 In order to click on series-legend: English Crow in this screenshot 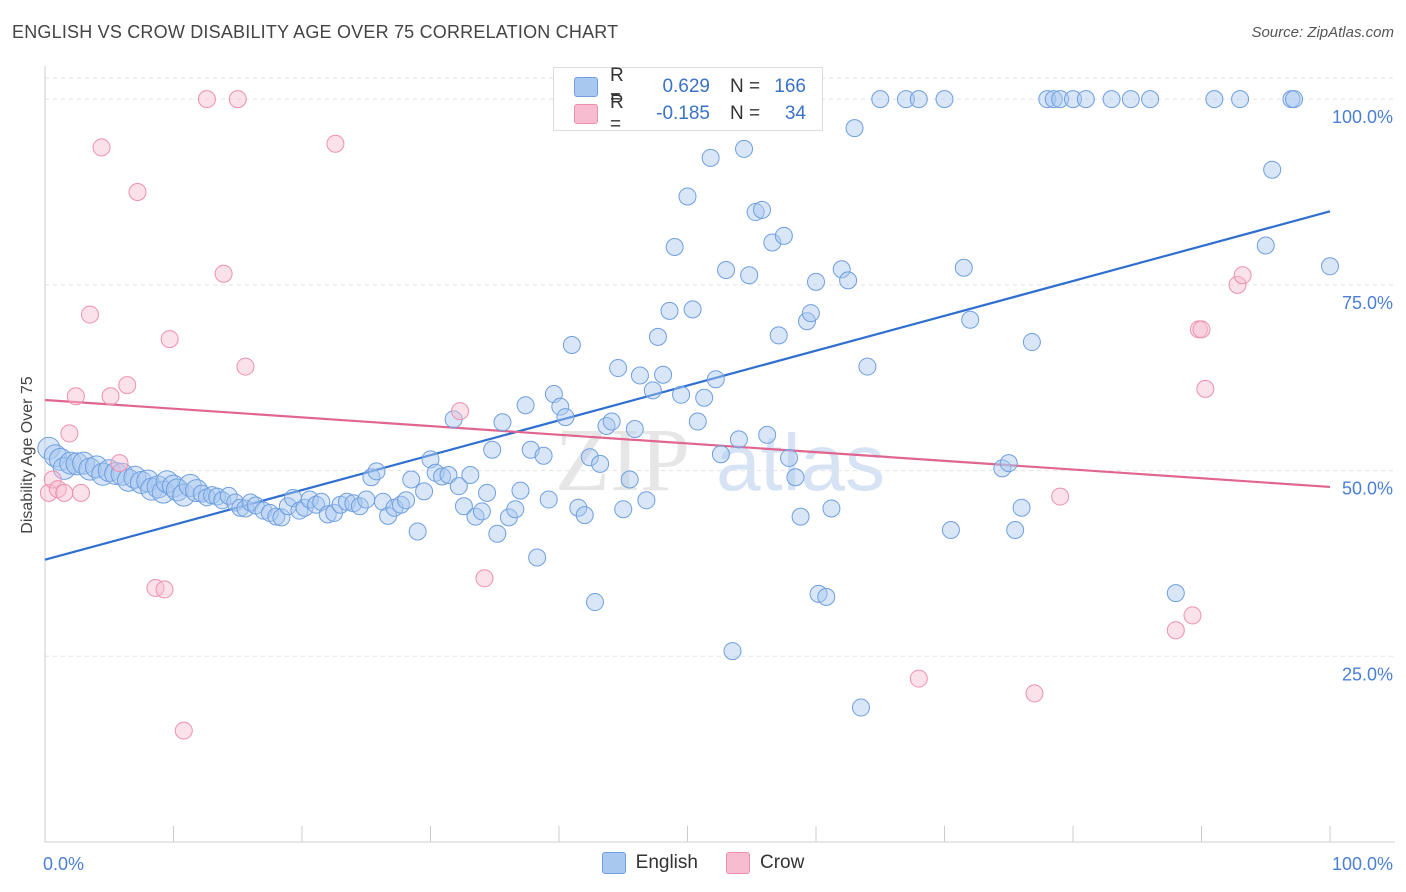, I will do `click(703, 863)`.